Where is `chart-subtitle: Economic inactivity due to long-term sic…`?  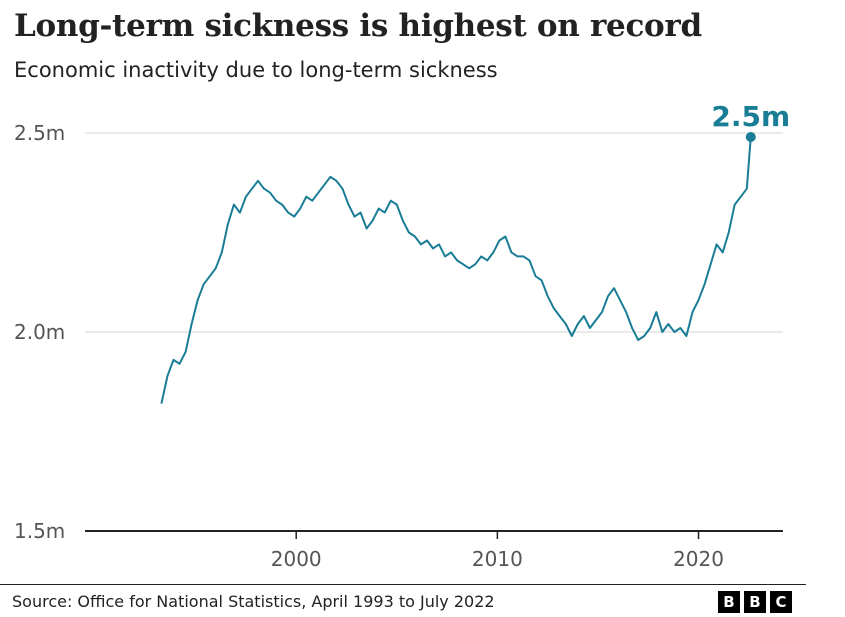 chart-subtitle: Economic inactivity due to long-term sic… is located at coordinates (256, 70).